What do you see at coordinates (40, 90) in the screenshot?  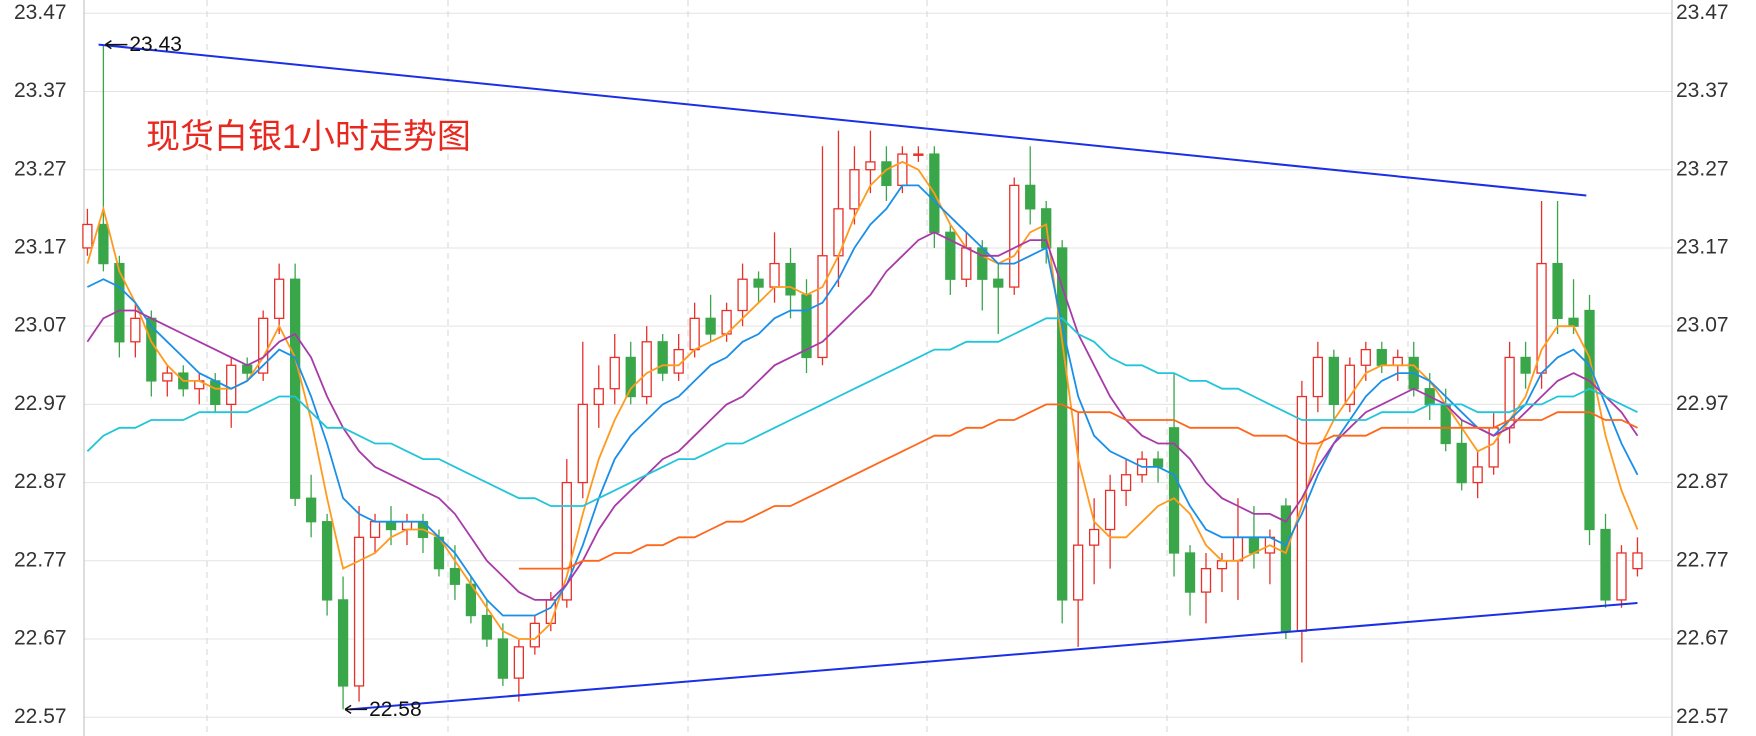 I see `y-tick-label: 23.37` at bounding box center [40, 90].